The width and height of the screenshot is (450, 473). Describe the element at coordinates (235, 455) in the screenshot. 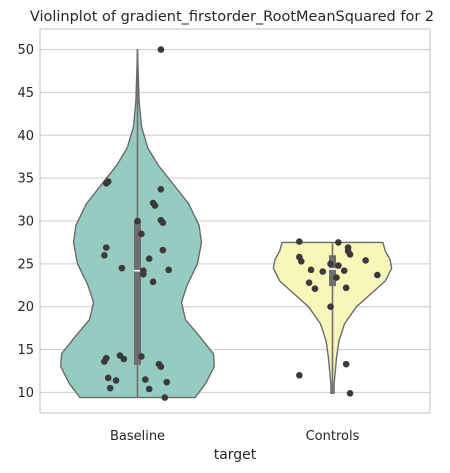

I see `x-axis-label: target` at that location.